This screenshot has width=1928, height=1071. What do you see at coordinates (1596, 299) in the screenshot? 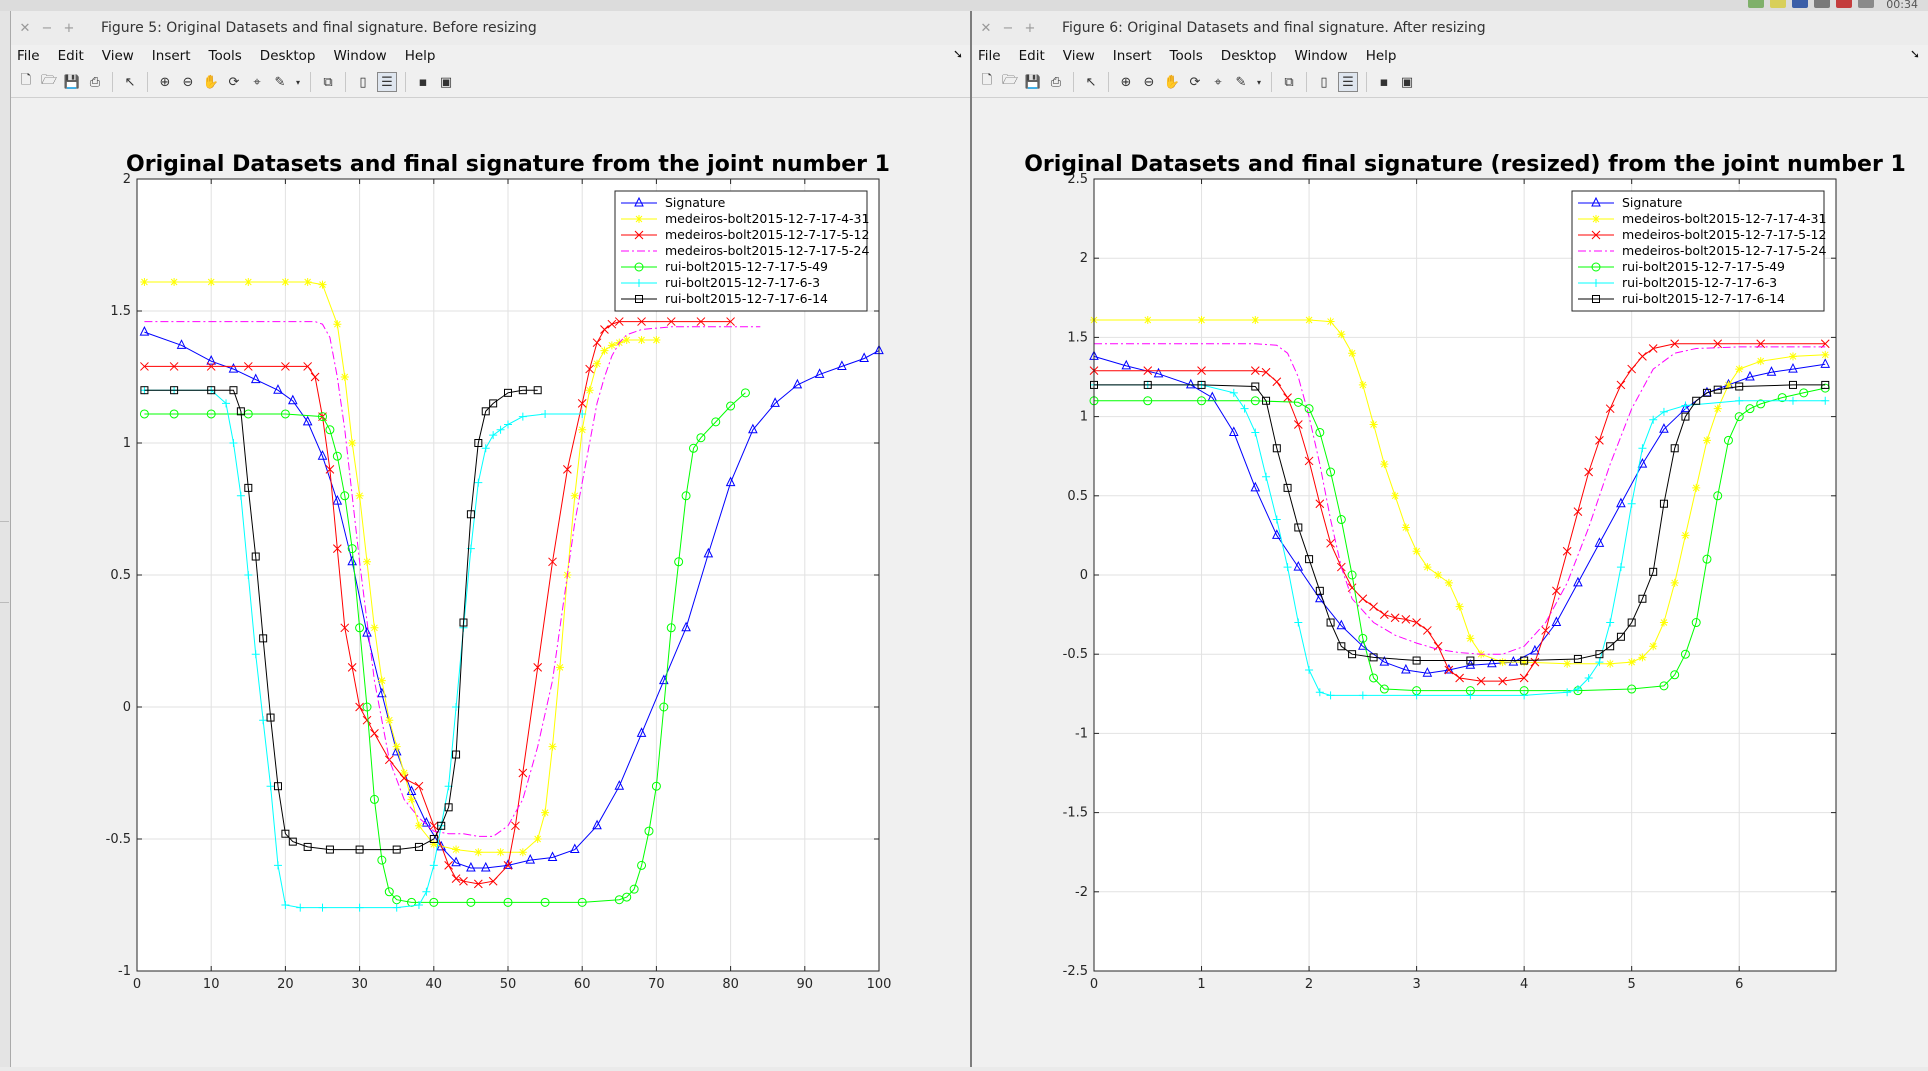
I see `legend-marker` at bounding box center [1596, 299].